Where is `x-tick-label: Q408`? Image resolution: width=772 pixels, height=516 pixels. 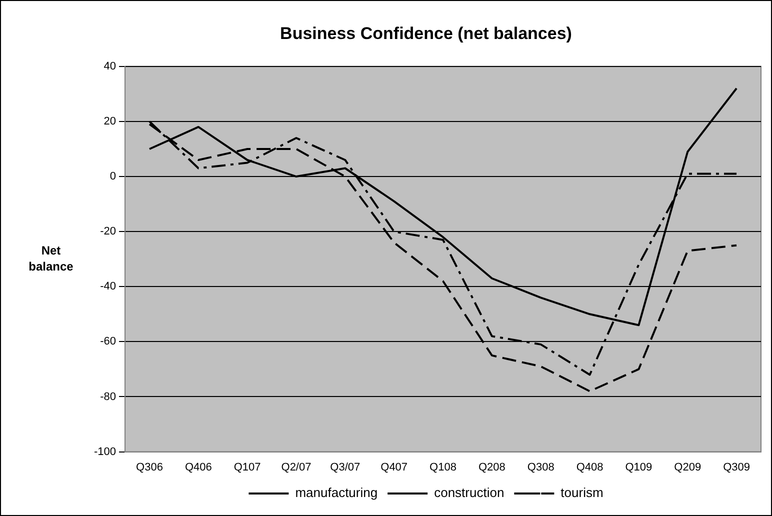 x-tick-label: Q408 is located at coordinates (590, 467).